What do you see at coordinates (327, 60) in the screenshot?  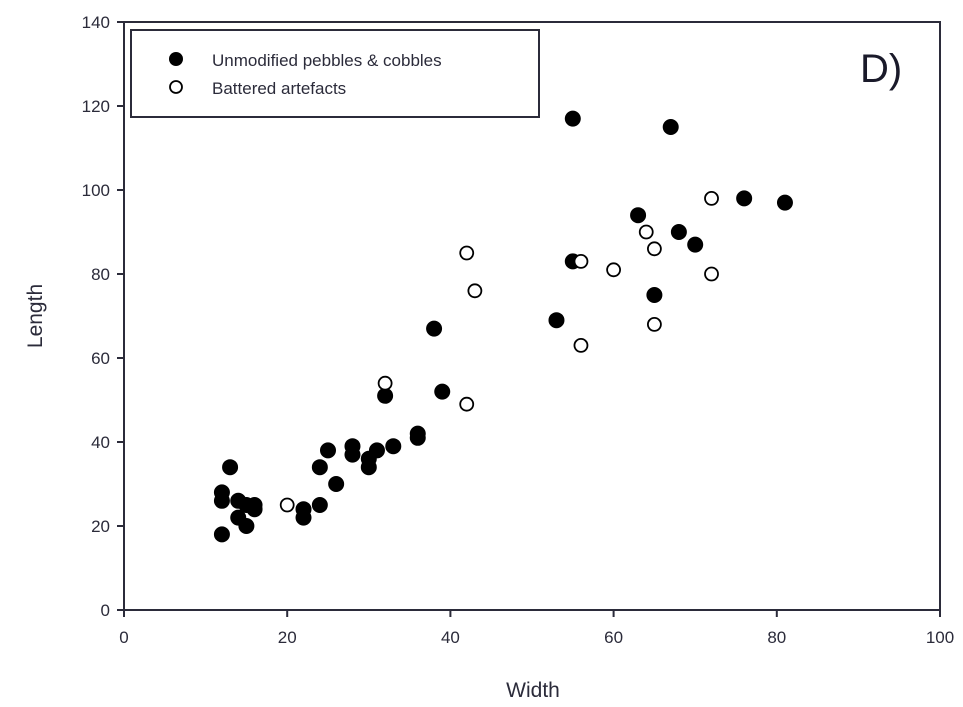 I see `legend-label-unmodified: Unmodified pebbles & cobbles` at bounding box center [327, 60].